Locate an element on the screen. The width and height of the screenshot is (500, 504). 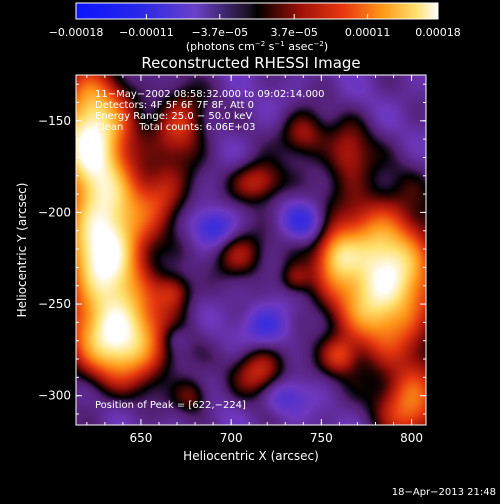
annotation-detectors: Detectors: 4F 5F 6F 7F 8F, Att 0 is located at coordinates (174, 105).